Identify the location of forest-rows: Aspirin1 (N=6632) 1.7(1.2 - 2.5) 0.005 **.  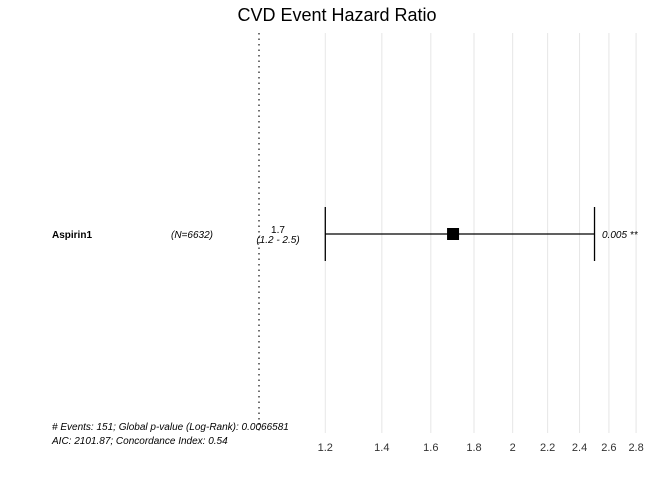
(345, 234).